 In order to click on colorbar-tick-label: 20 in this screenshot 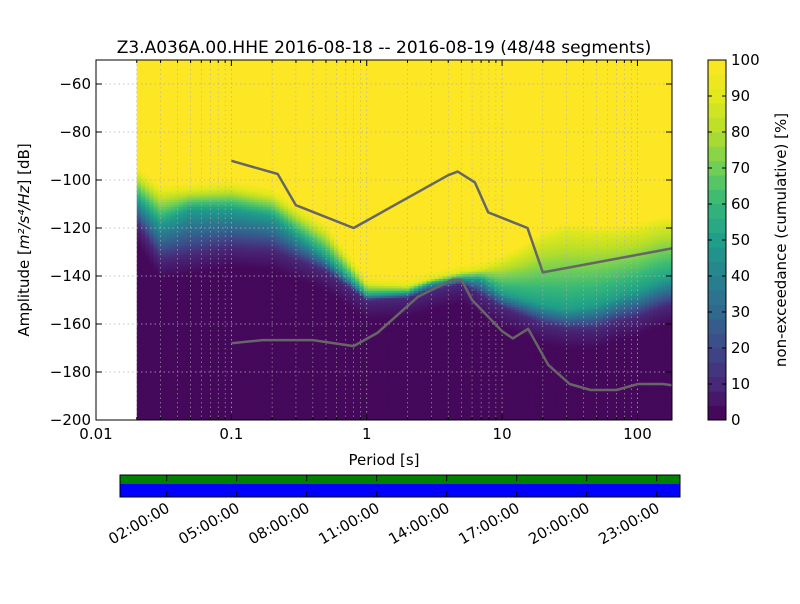, I will do `click(740, 348)`.